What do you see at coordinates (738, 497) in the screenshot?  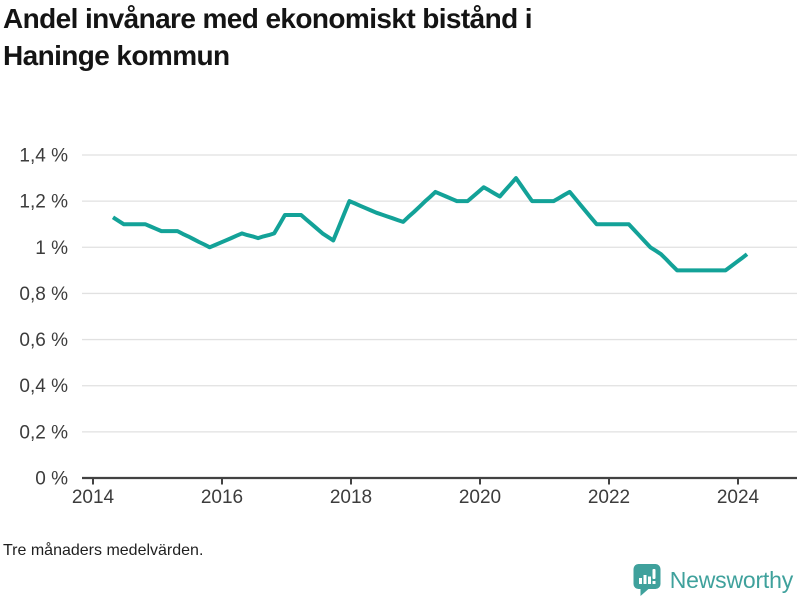 I see `x-tick-label: 2024` at bounding box center [738, 497].